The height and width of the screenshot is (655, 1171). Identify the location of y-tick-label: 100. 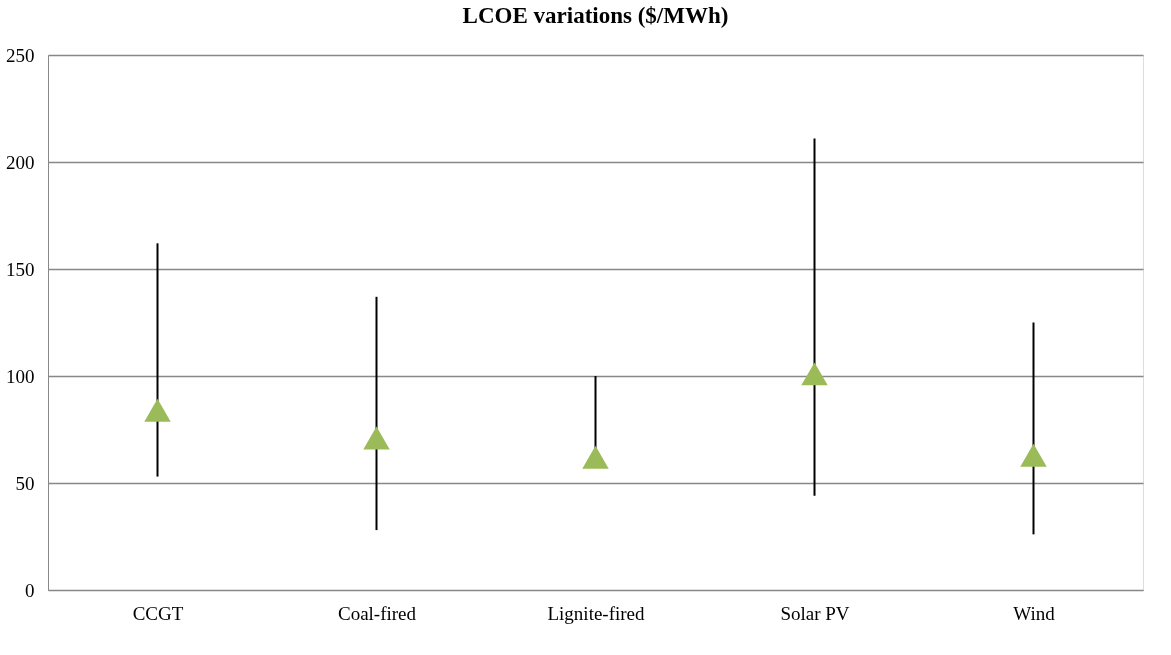
(20, 376).